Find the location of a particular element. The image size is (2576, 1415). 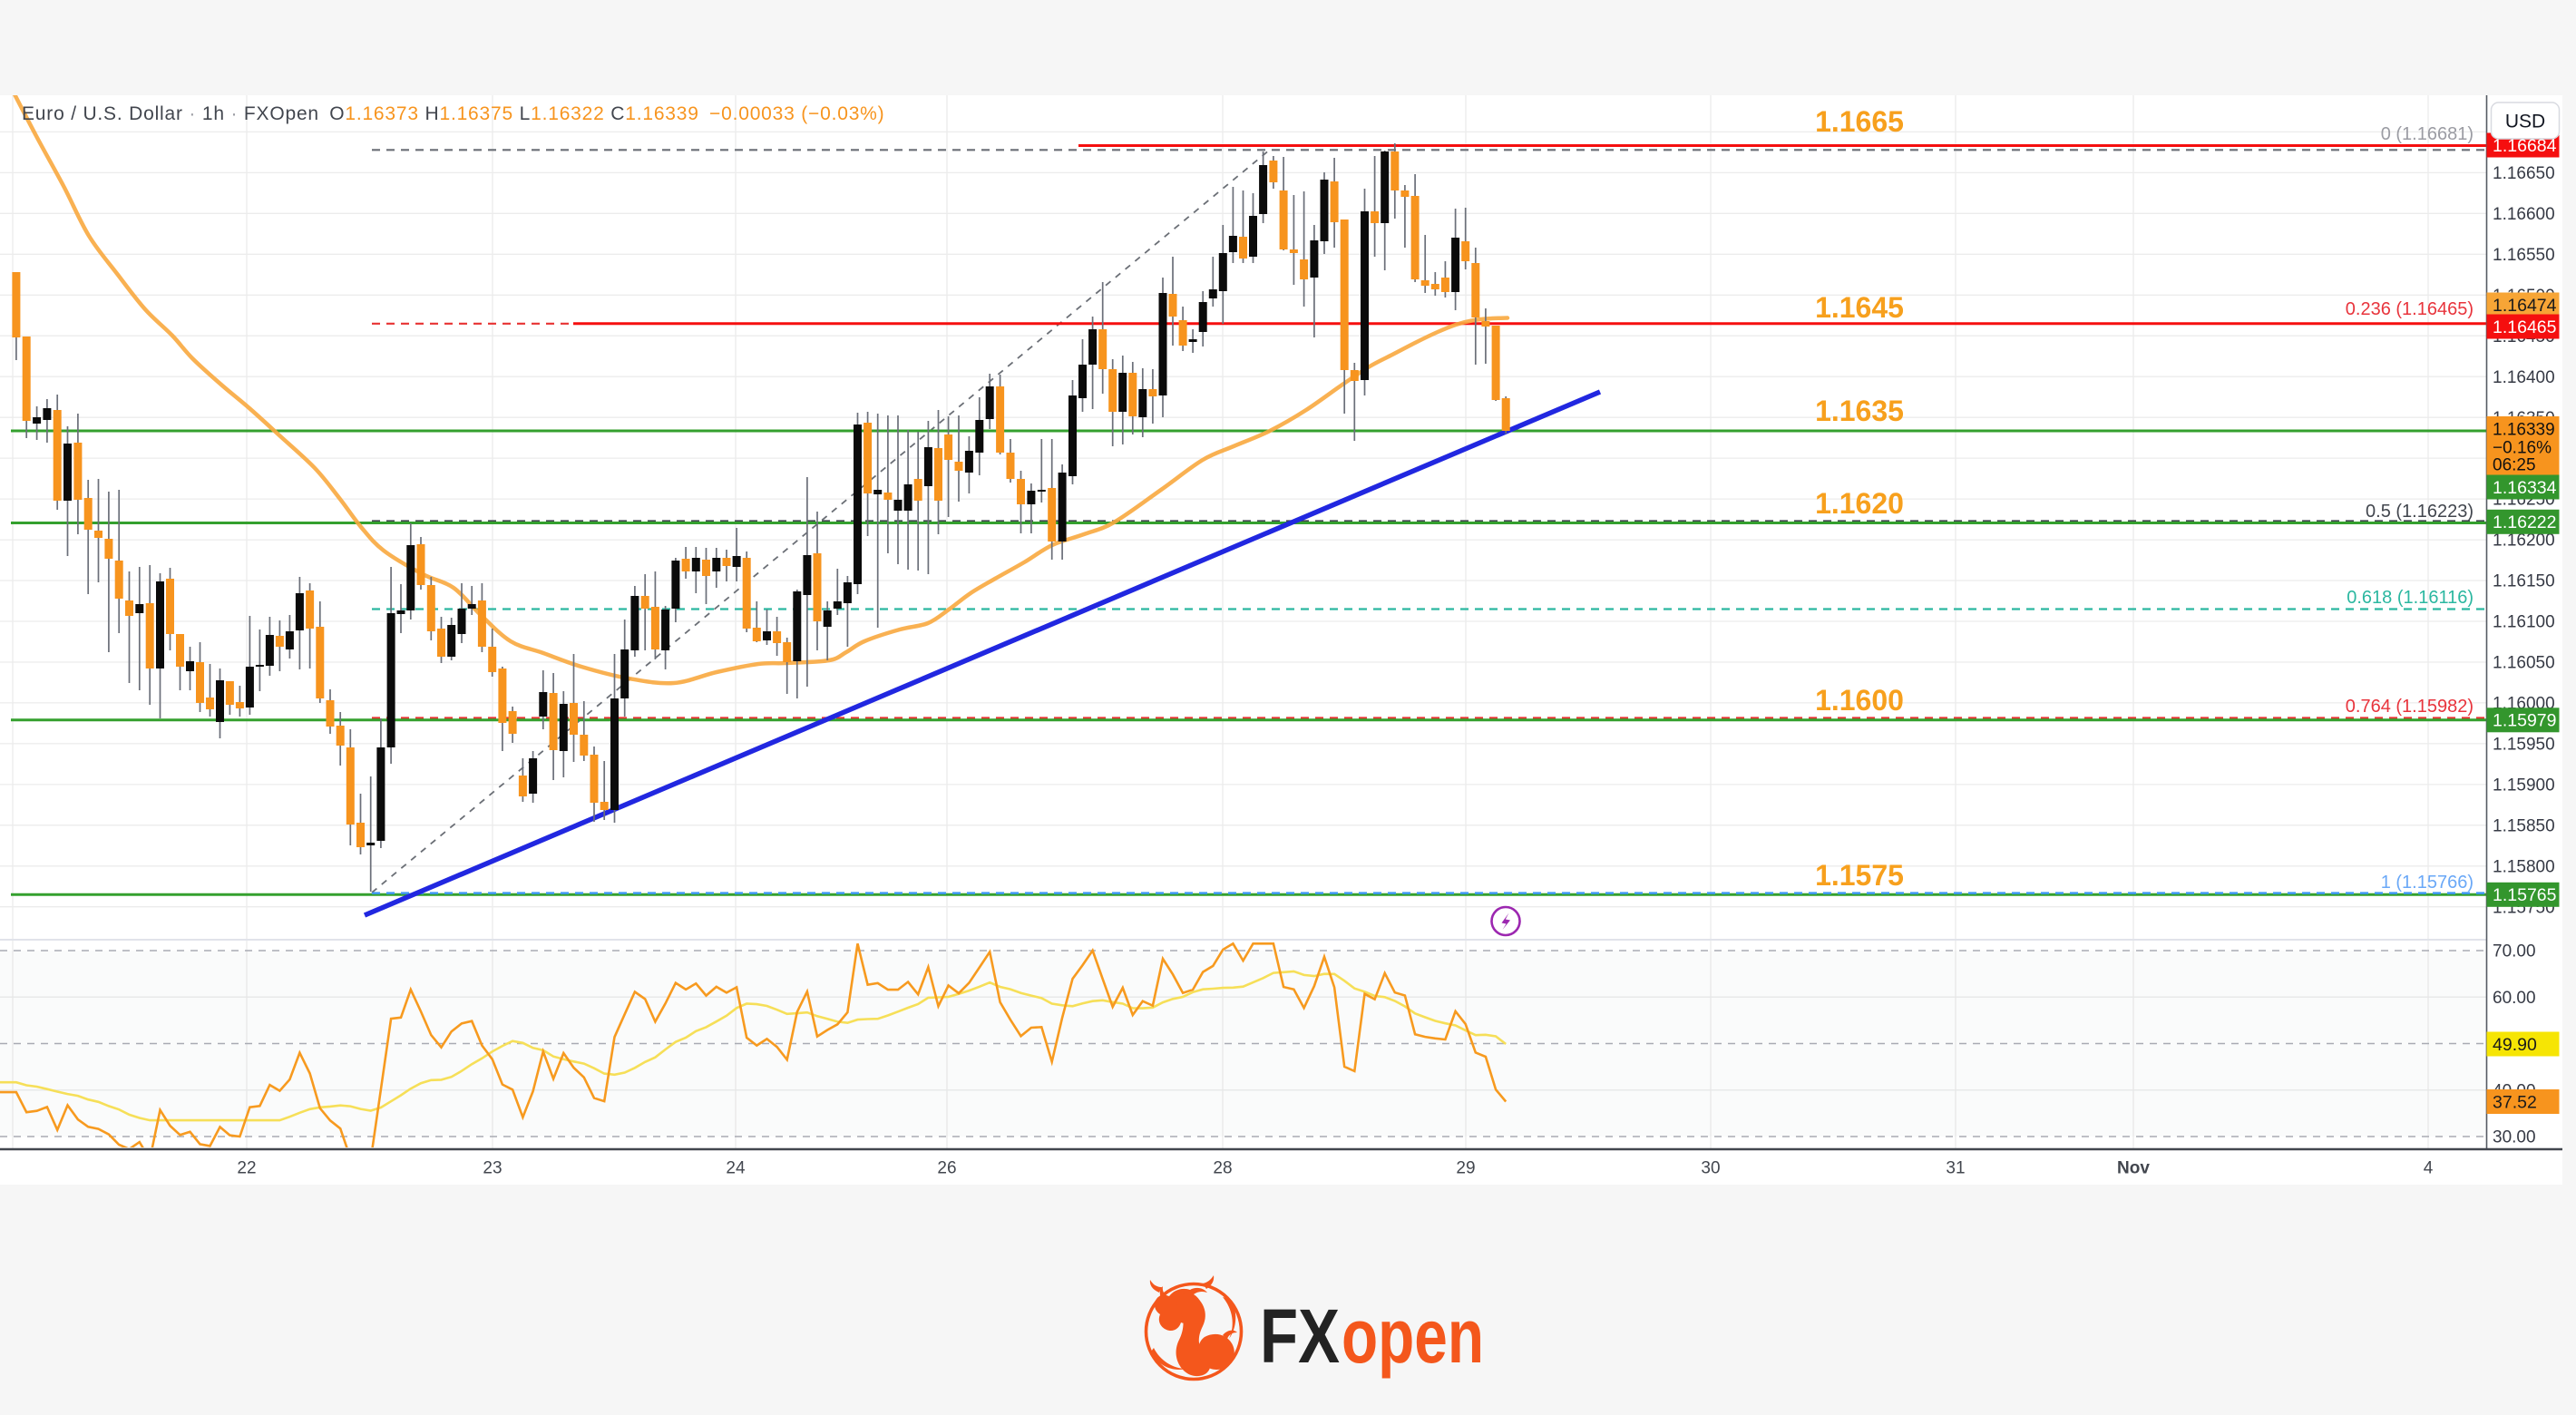

svg-text: USD is located at coordinates (2525, 122).